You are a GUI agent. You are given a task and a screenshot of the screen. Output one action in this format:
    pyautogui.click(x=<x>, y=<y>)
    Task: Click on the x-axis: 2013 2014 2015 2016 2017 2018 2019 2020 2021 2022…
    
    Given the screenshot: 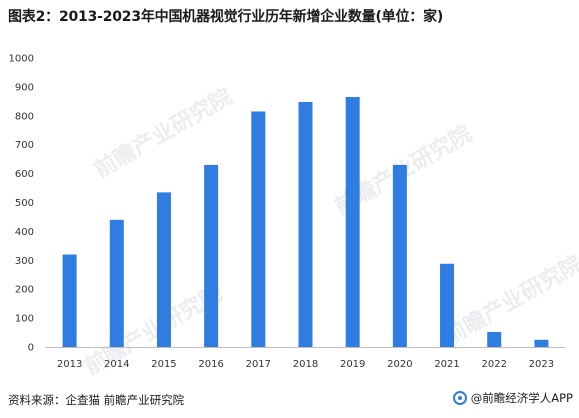 What is the action you would take?
    pyautogui.click(x=305, y=364)
    